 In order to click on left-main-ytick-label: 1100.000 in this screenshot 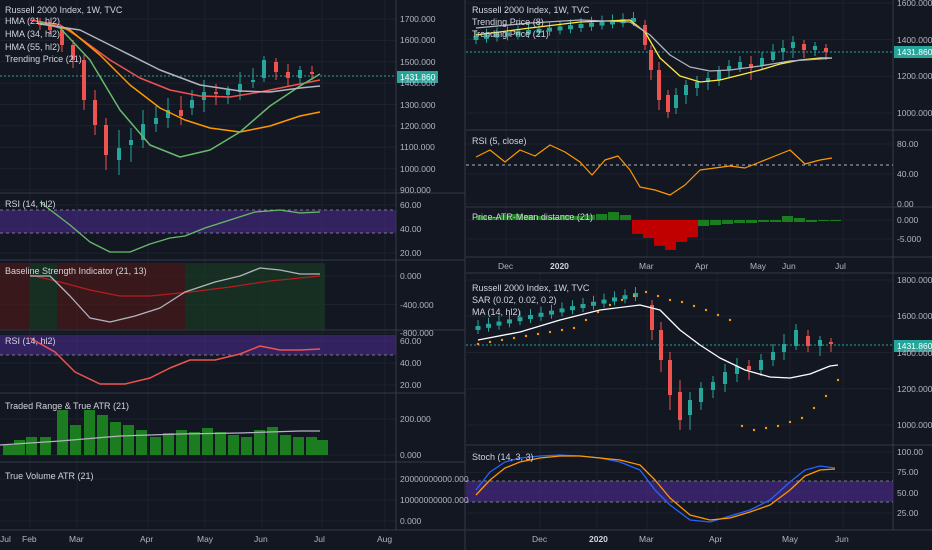, I will do `click(417, 147)`.